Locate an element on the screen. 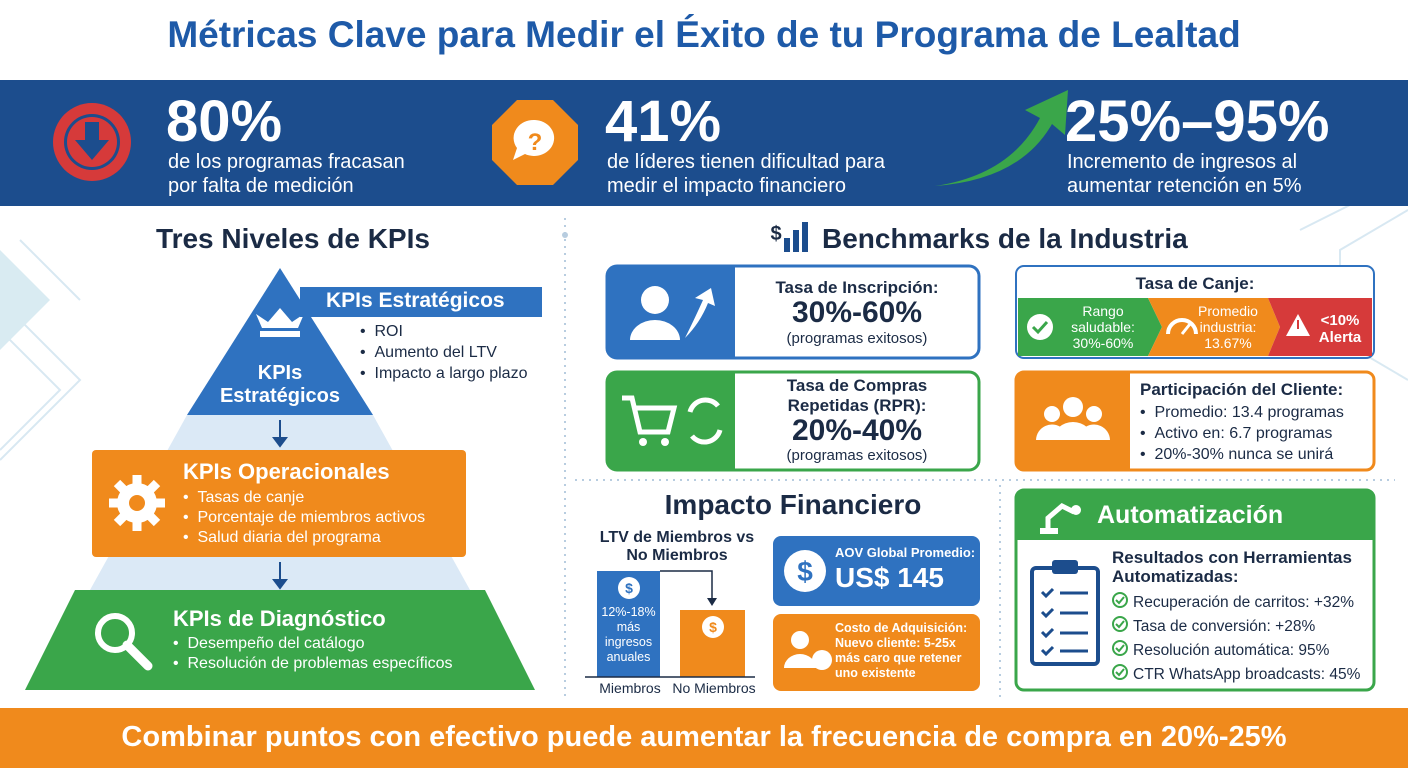 The image size is (1408, 768). pyramid-label: KPIs Estratégicos is located at coordinates (280, 385).